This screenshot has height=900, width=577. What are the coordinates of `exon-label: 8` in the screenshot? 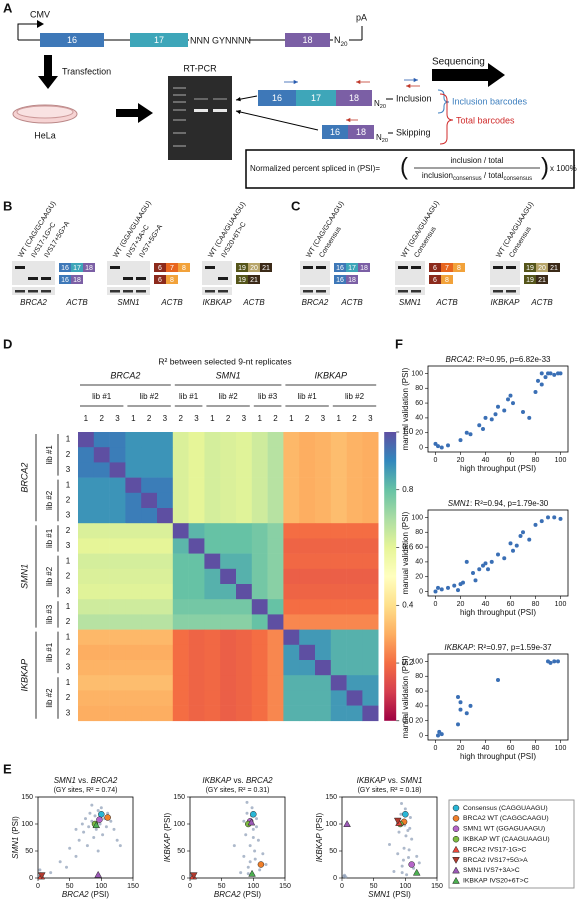 It's located at (184, 268).